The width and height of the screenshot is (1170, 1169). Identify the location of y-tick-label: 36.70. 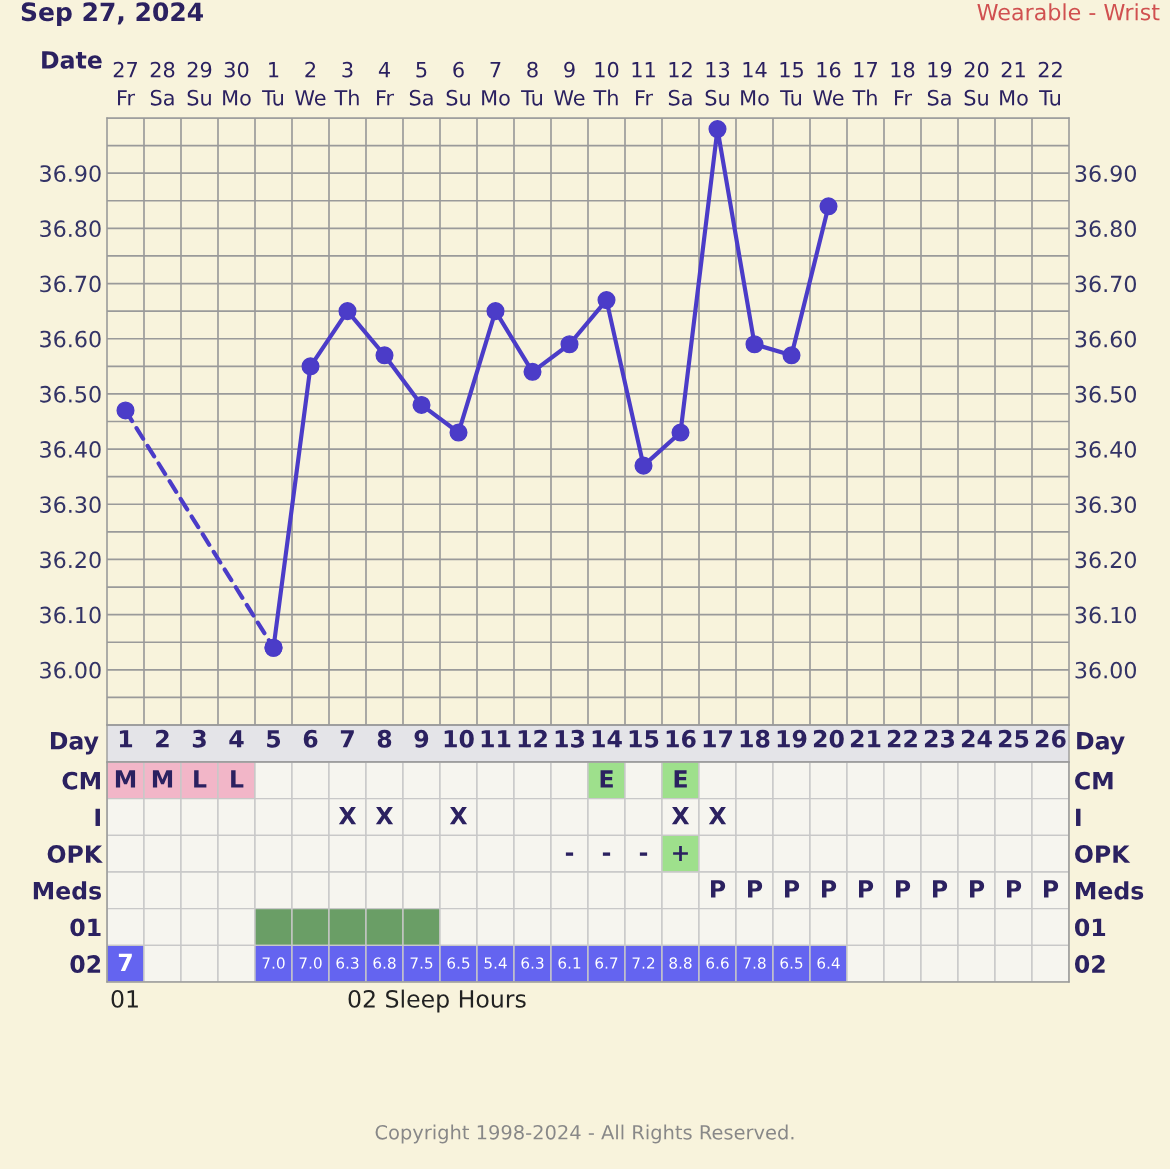
(70, 284).